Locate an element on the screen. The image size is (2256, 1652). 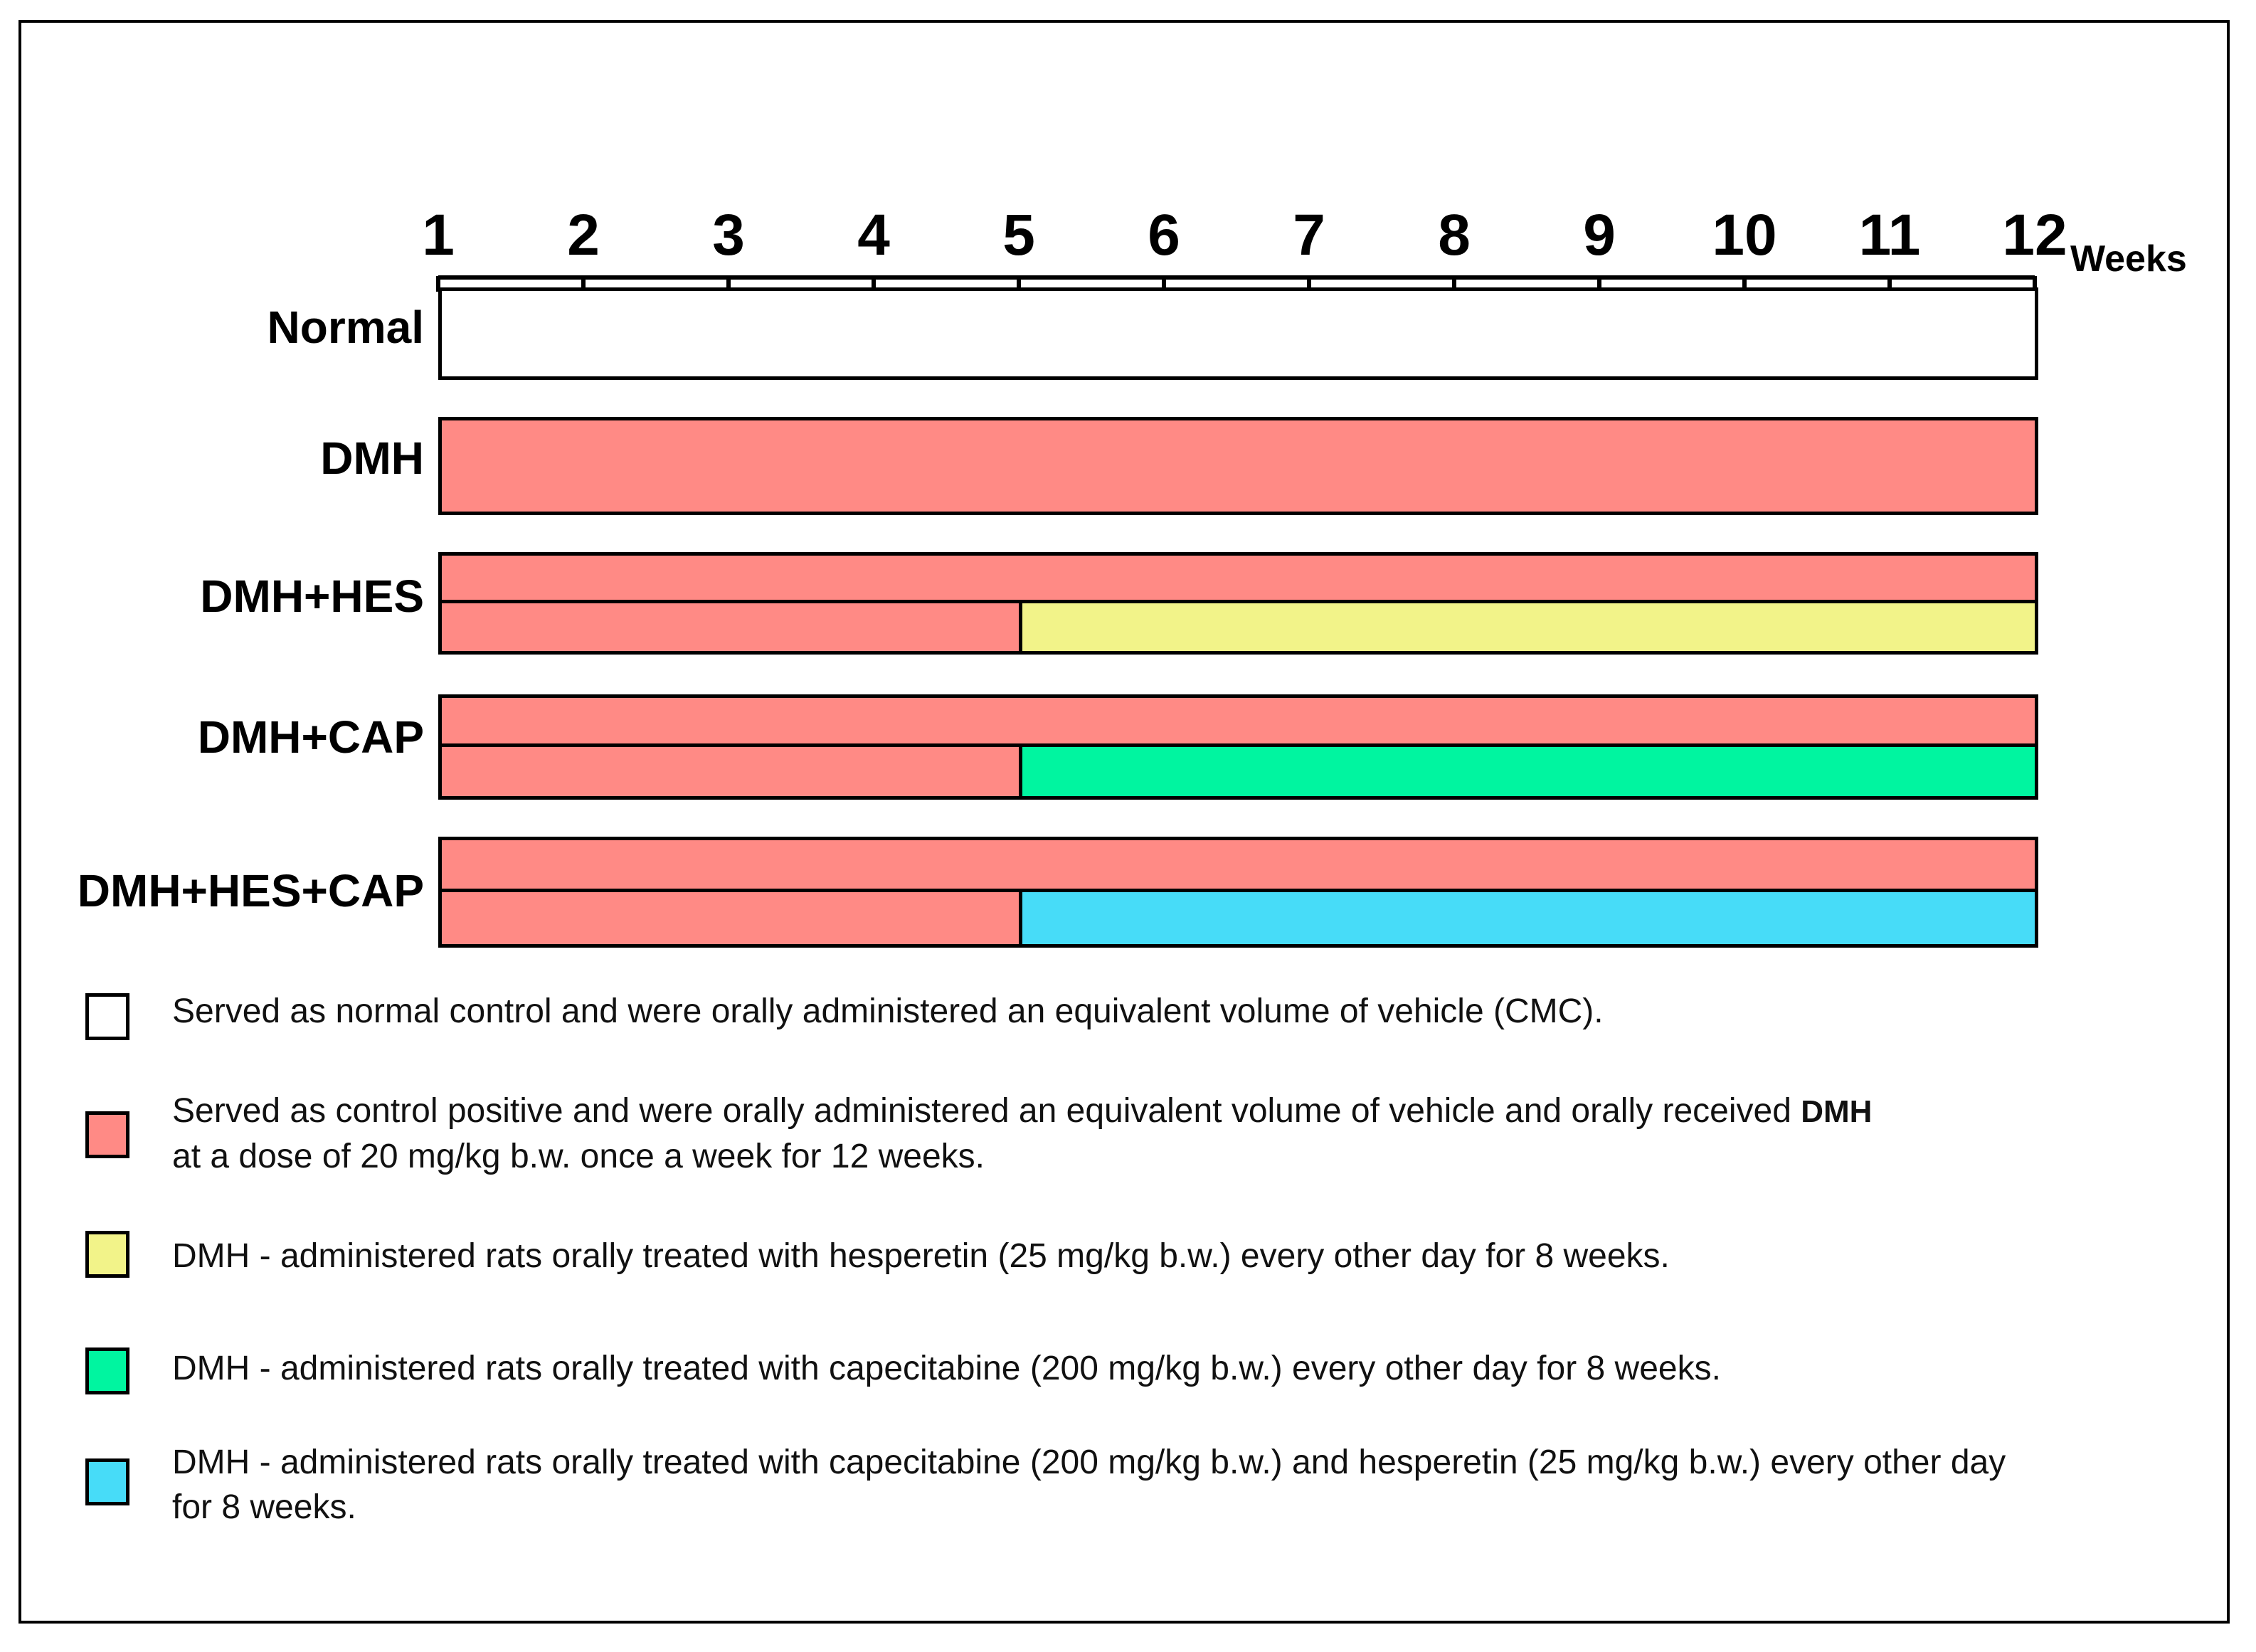
legend-text-line: for 8 weeks. is located at coordinates (264, 1507).